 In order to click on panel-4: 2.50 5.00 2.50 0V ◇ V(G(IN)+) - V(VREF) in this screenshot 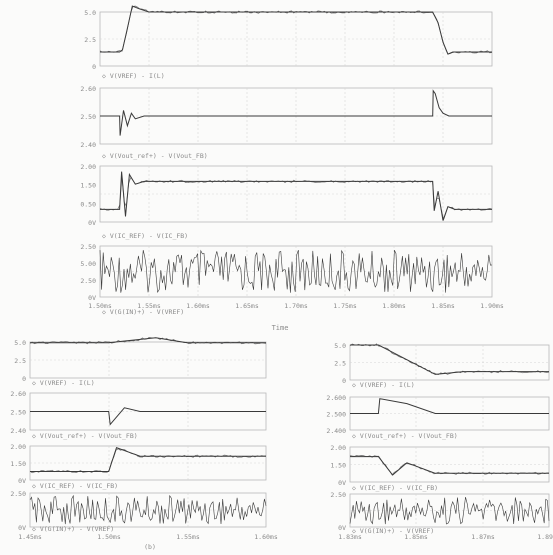, I will do `click(286, 279)`.